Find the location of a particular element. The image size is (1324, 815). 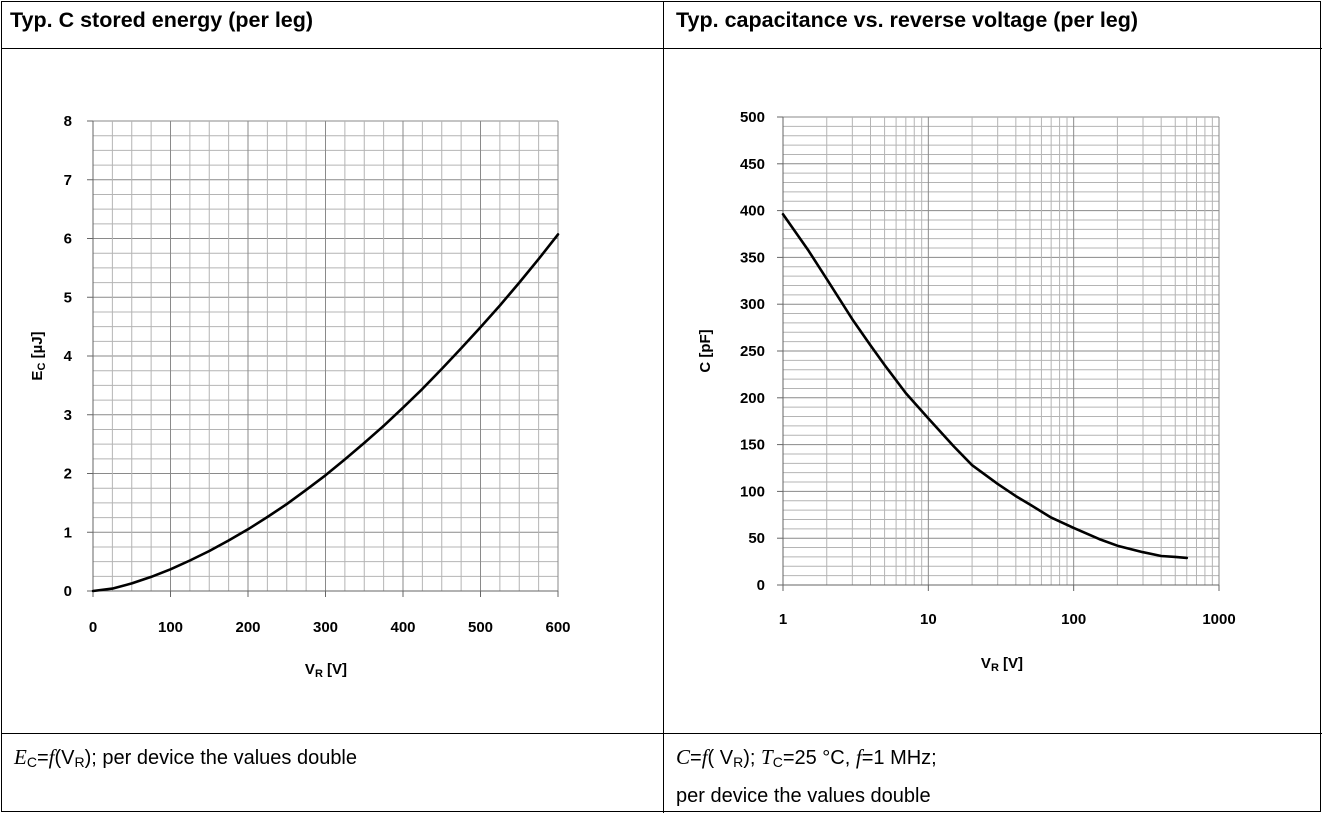

x-tick-label: 400 is located at coordinates (402, 627).